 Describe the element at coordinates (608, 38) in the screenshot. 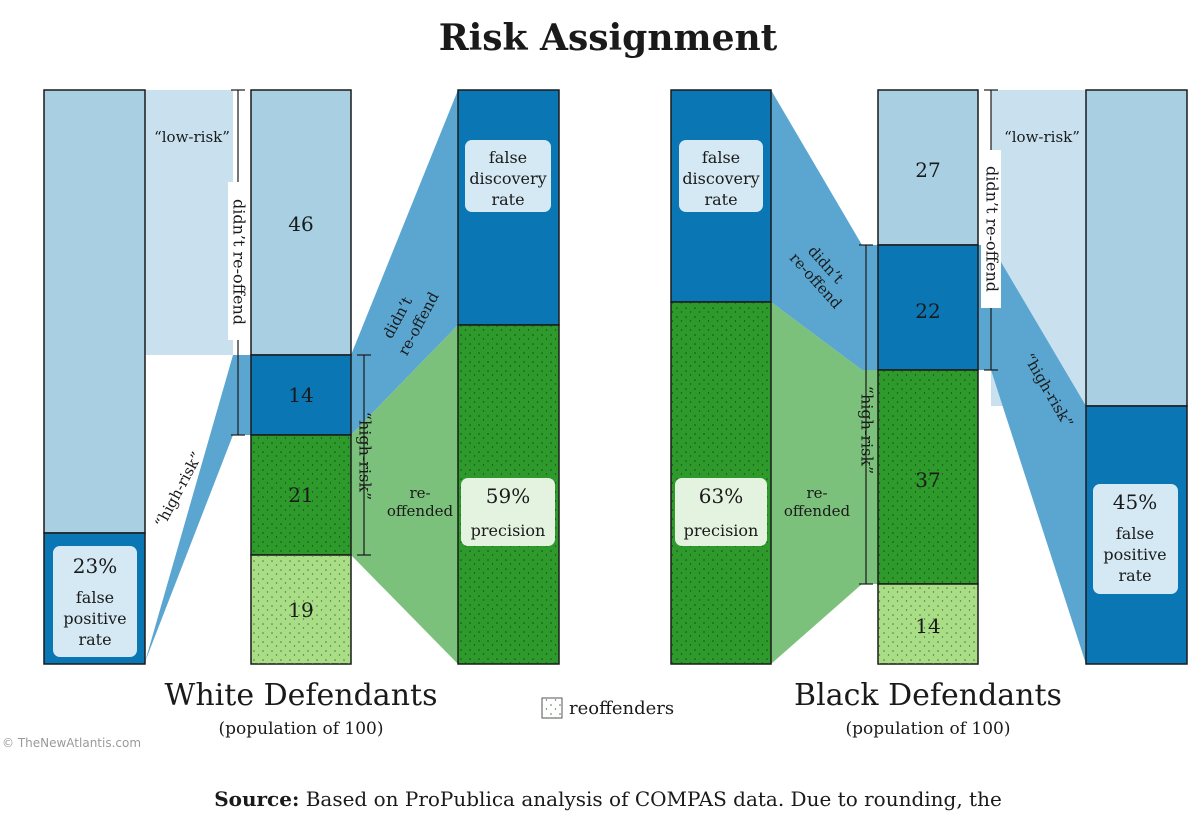

I see `page-title: Risk Assignment` at that location.